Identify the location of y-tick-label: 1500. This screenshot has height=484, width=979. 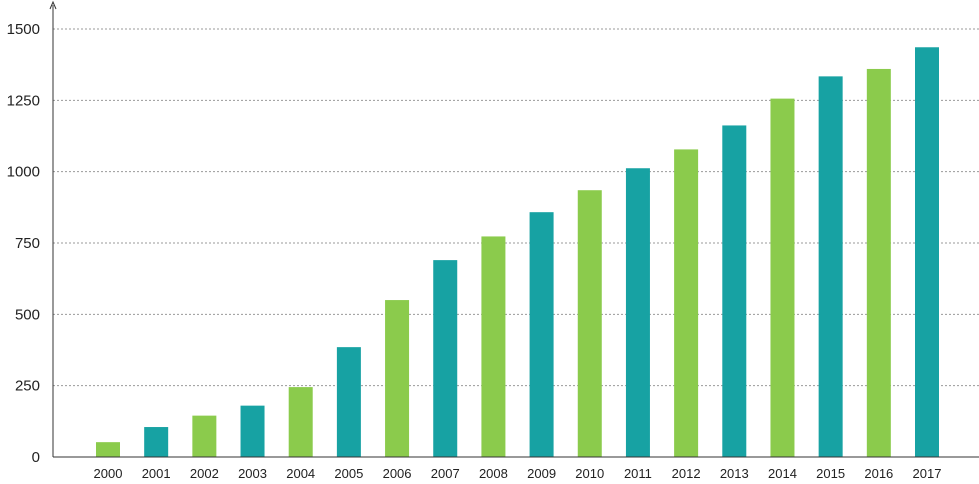
(23, 29).